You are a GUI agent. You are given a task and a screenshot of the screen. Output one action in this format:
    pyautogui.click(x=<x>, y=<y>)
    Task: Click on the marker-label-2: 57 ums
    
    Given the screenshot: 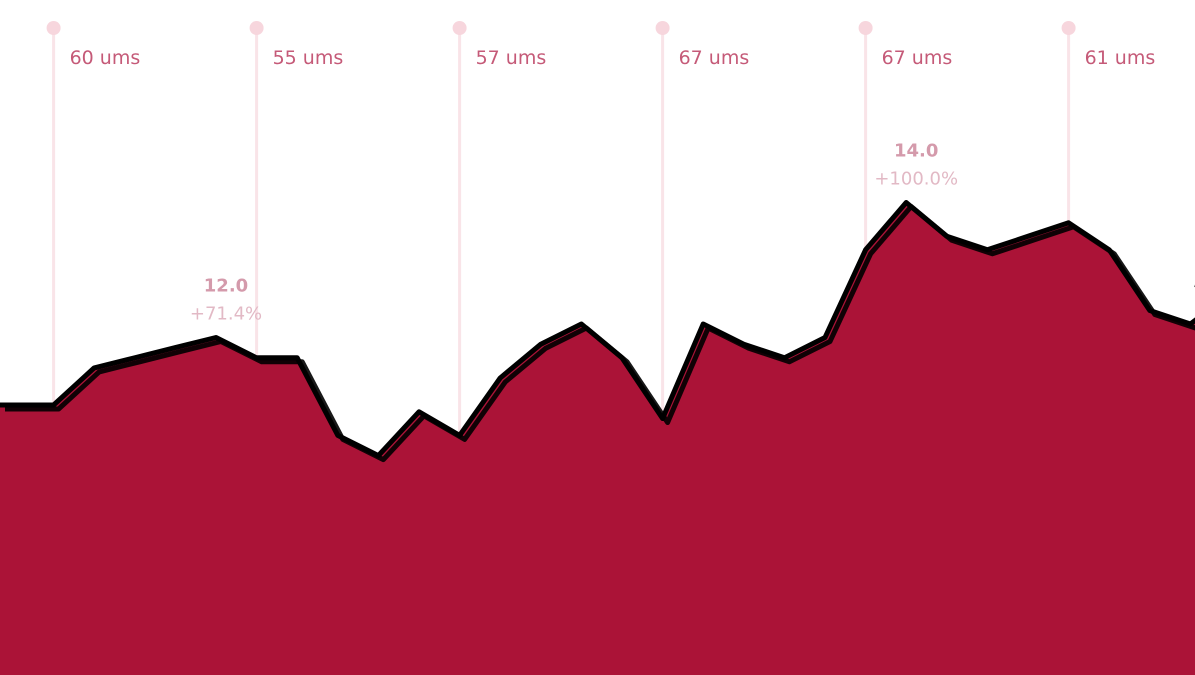 What is the action you would take?
    pyautogui.click(x=511, y=58)
    